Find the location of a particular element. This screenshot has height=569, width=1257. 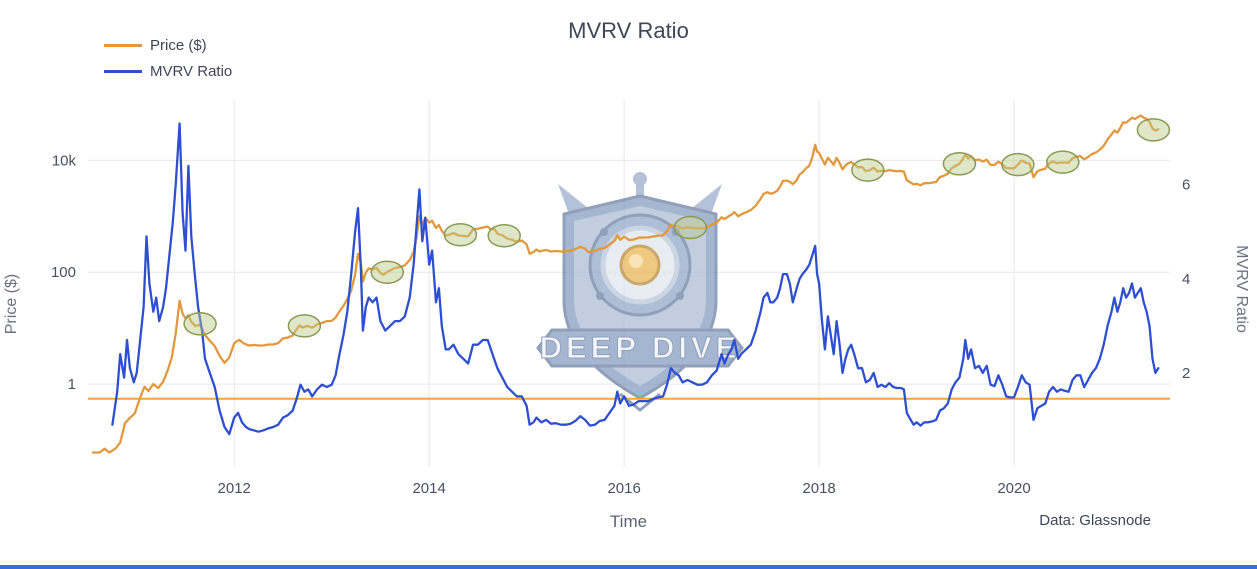

price-tick-label: 10k is located at coordinates (64, 160).